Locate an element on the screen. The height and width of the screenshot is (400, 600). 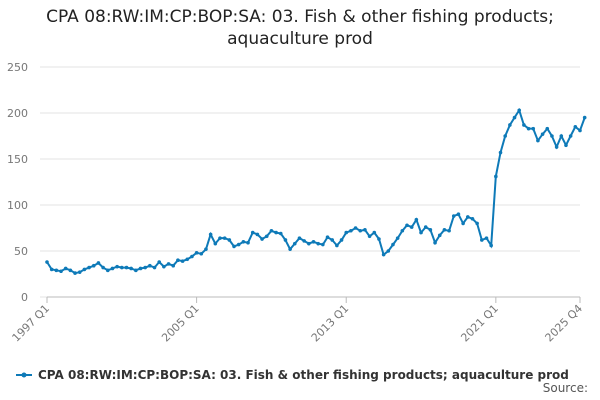
y-tick-label: 200 is located at coordinates (17, 113).